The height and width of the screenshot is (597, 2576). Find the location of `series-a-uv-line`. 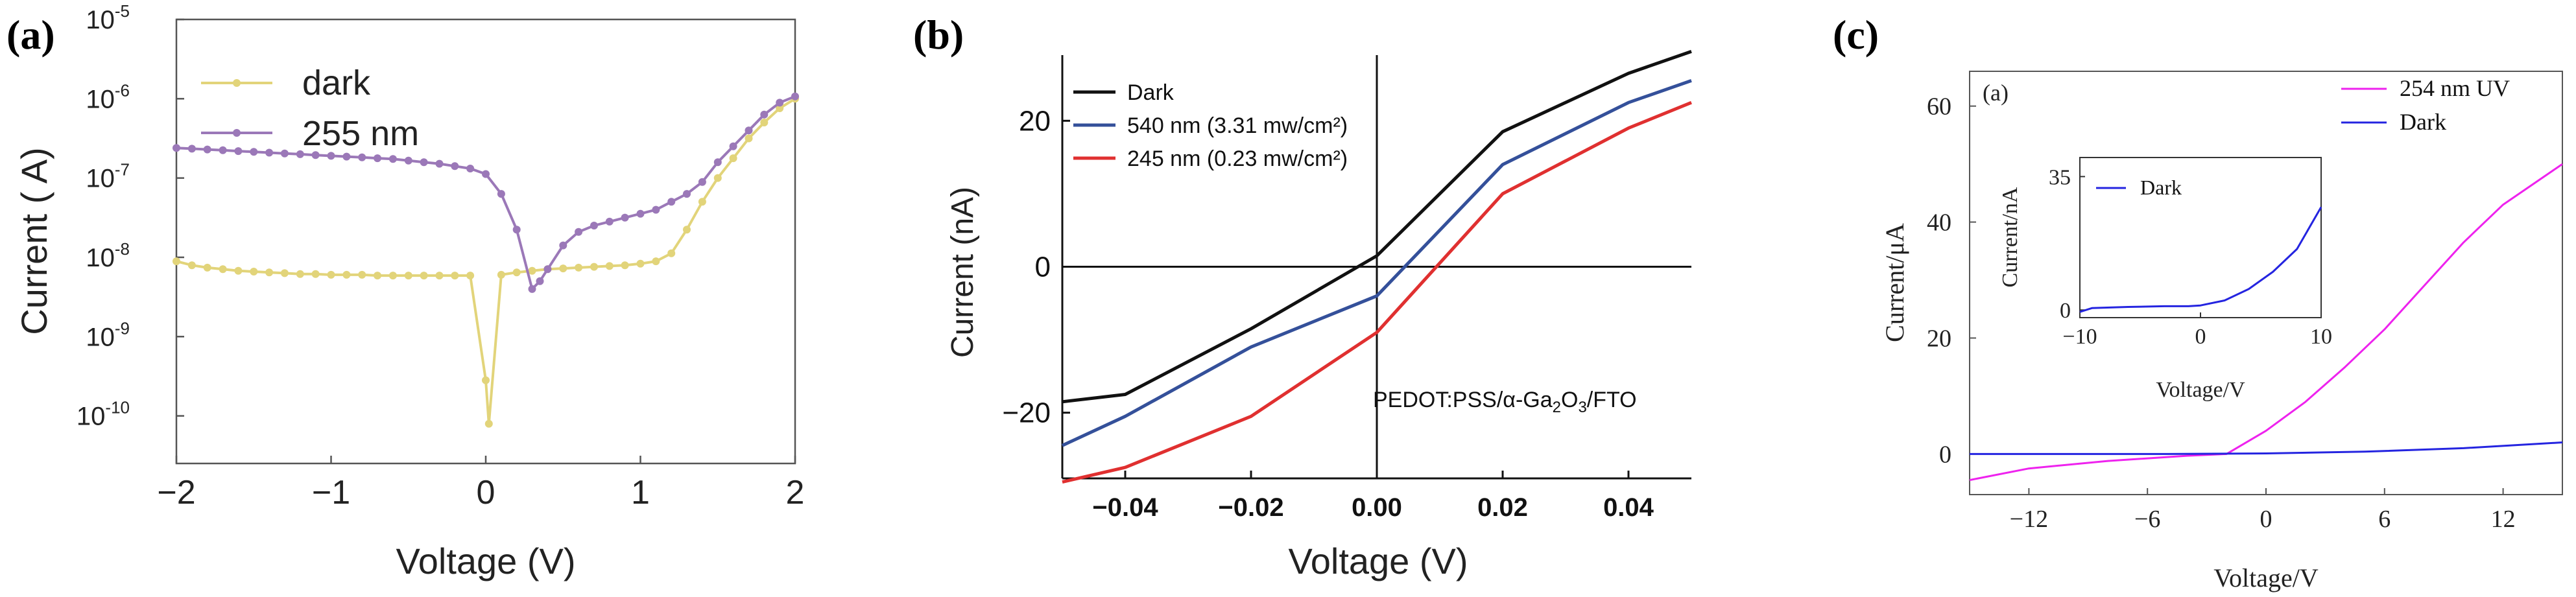

series-a-uv-line is located at coordinates (486, 192).